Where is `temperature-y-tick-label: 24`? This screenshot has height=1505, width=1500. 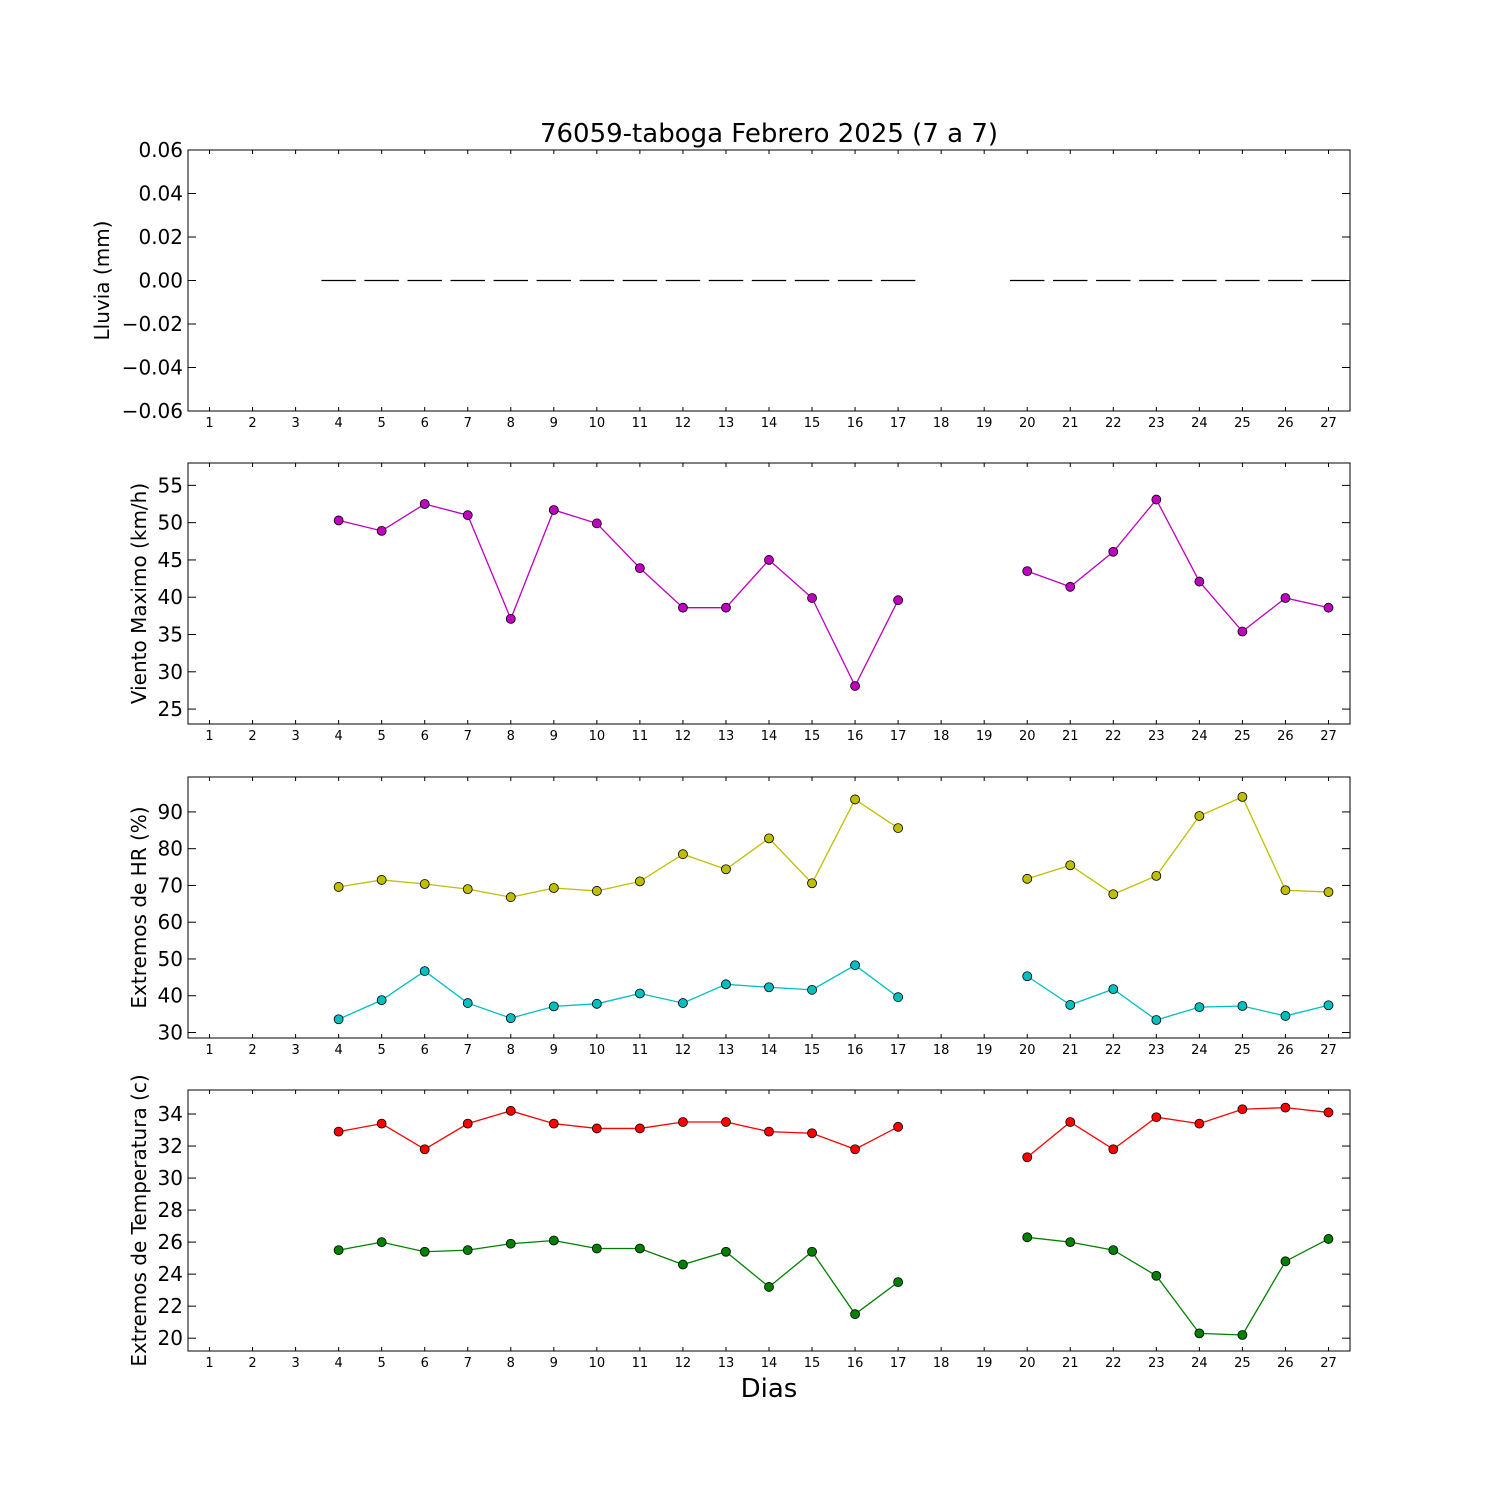
temperature-y-tick-label: 24 is located at coordinates (170, 1274).